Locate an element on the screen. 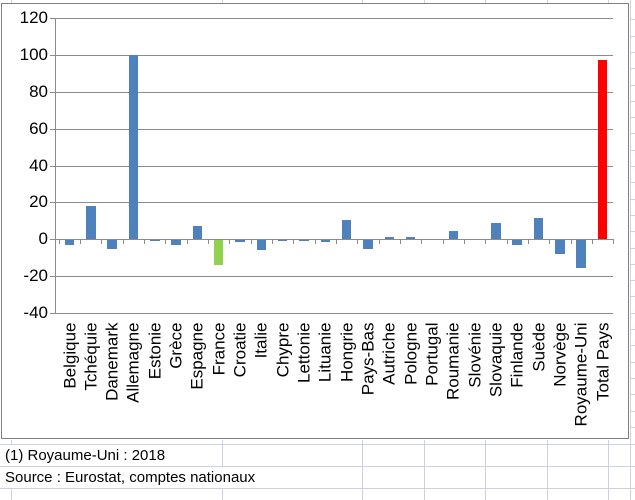 The width and height of the screenshot is (635, 500). x-axis-category-label: Croatie is located at coordinates (240, 349).